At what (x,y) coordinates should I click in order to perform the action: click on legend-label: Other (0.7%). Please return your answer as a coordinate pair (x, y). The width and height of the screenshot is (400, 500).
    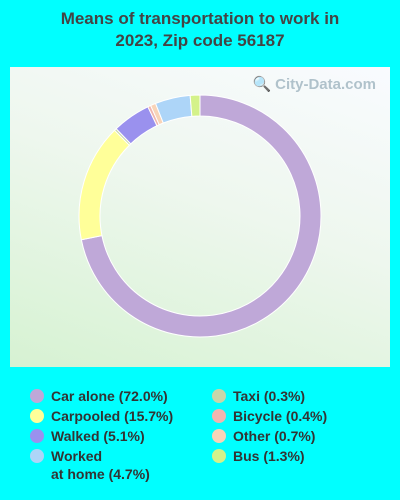
    Looking at the image, I should click on (274, 436).